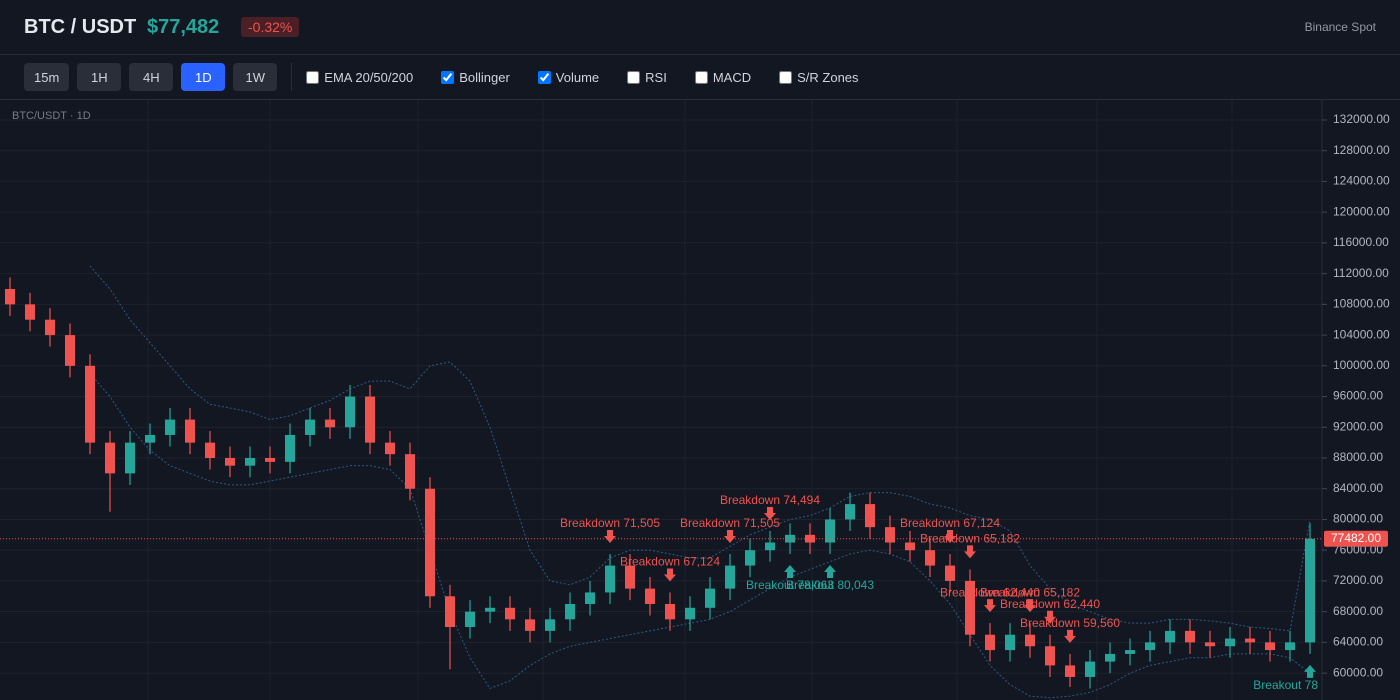 This screenshot has width=1400, height=700. Describe the element at coordinates (1361, 150) in the screenshot. I see `y-tick-label: 128000.00` at that location.